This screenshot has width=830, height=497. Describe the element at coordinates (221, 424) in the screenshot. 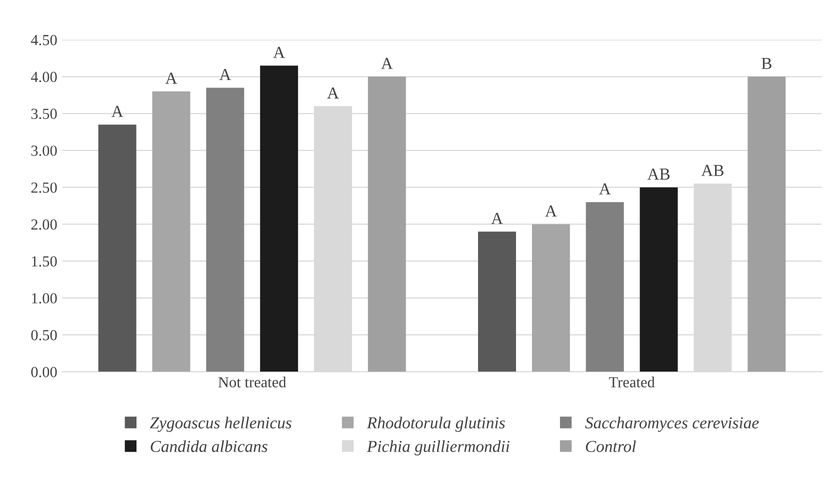

I see `legend-label: Zygoascus hellenicus` at that location.